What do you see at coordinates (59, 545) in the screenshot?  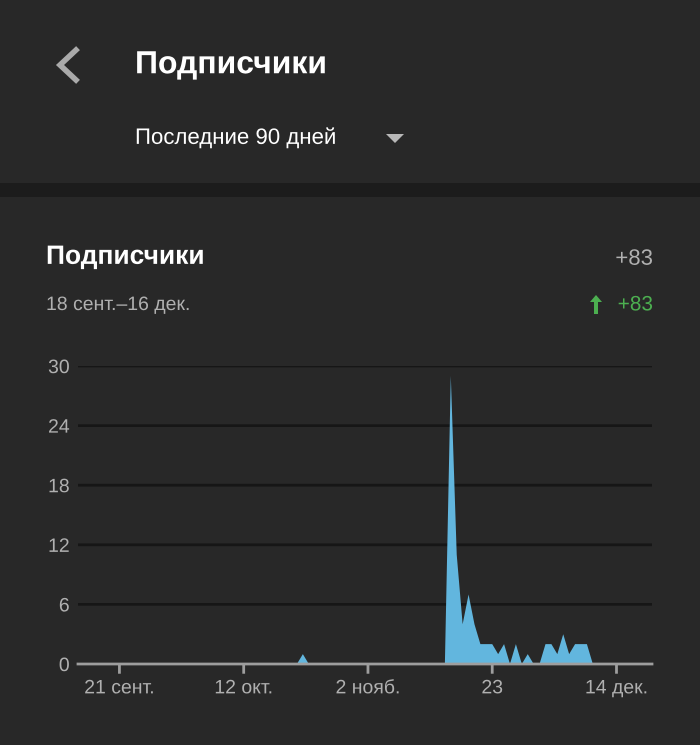 I see `y-tick-label: 12` at bounding box center [59, 545].